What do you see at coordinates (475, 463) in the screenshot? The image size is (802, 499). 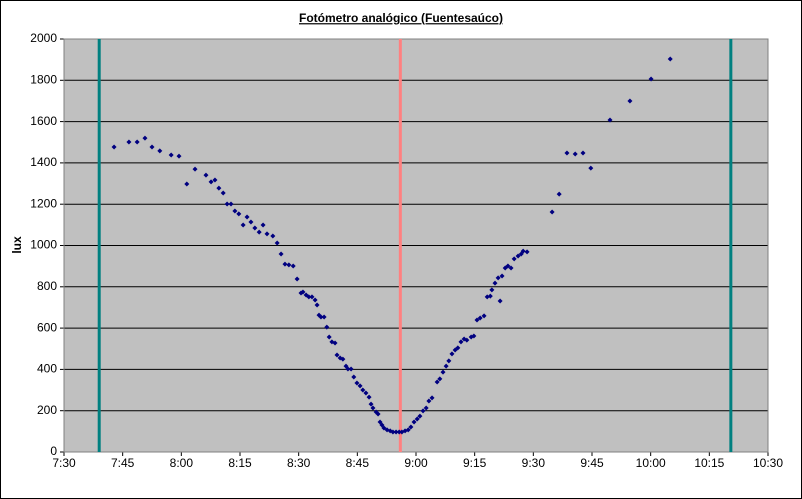 I see `x-tick-label: 9:15` at bounding box center [475, 463].